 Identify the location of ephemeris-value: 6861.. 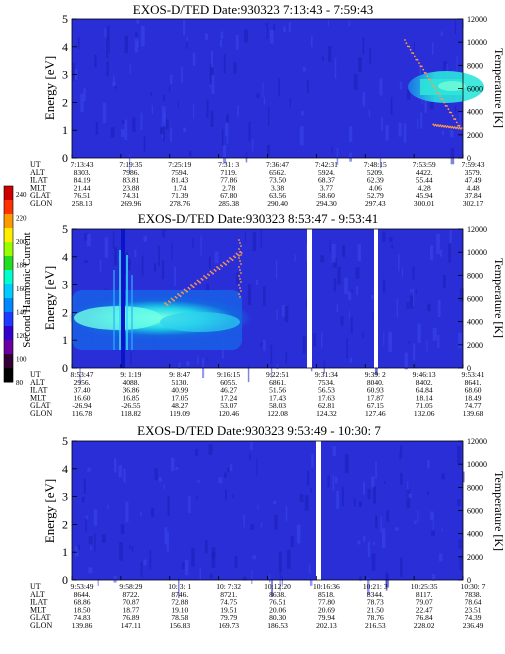
(277, 382).